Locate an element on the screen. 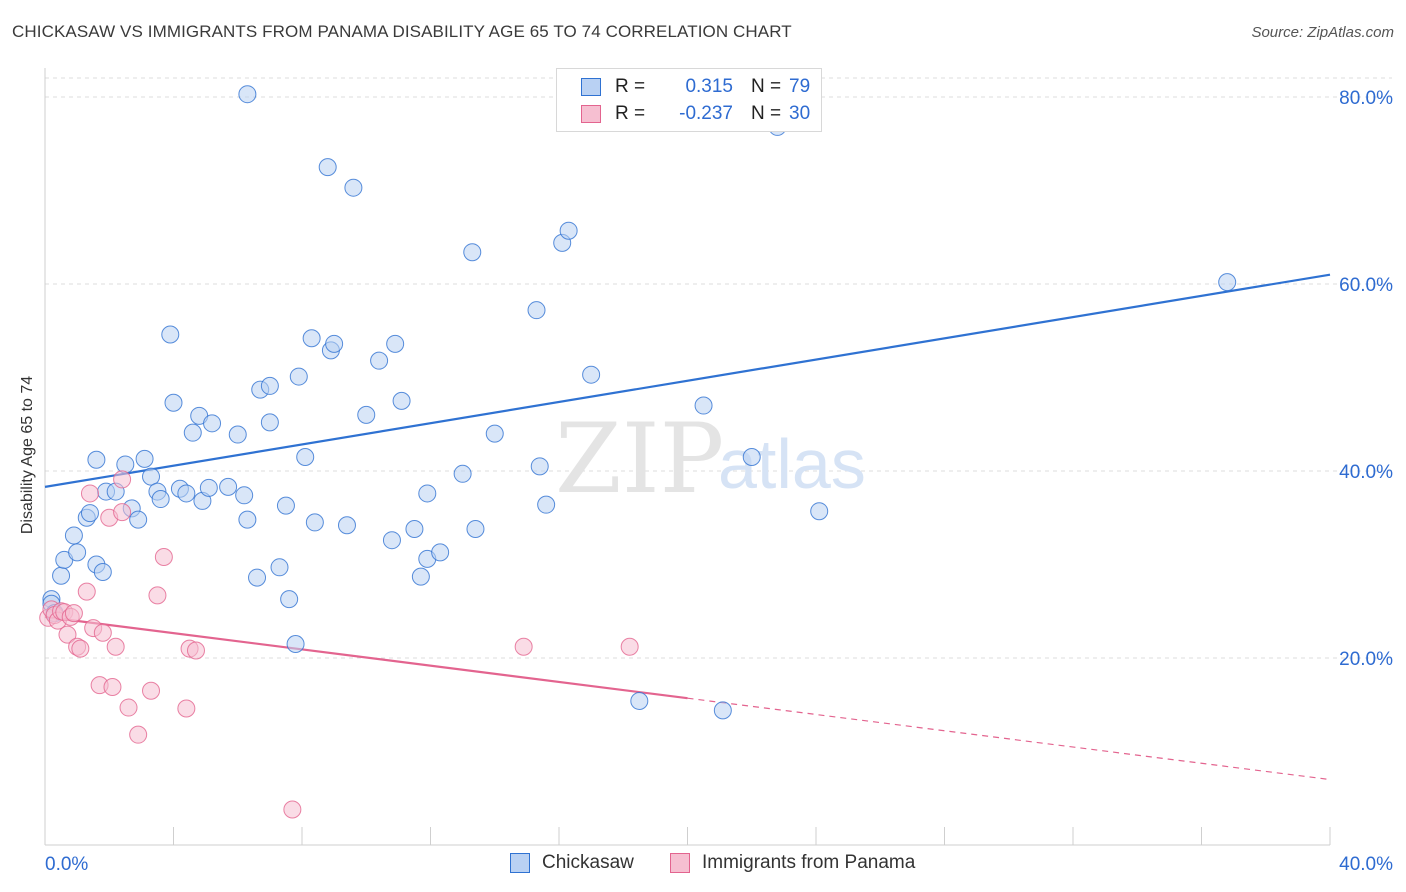 The image size is (1406, 892). x-tick-label: 0.0% is located at coordinates (66, 864).